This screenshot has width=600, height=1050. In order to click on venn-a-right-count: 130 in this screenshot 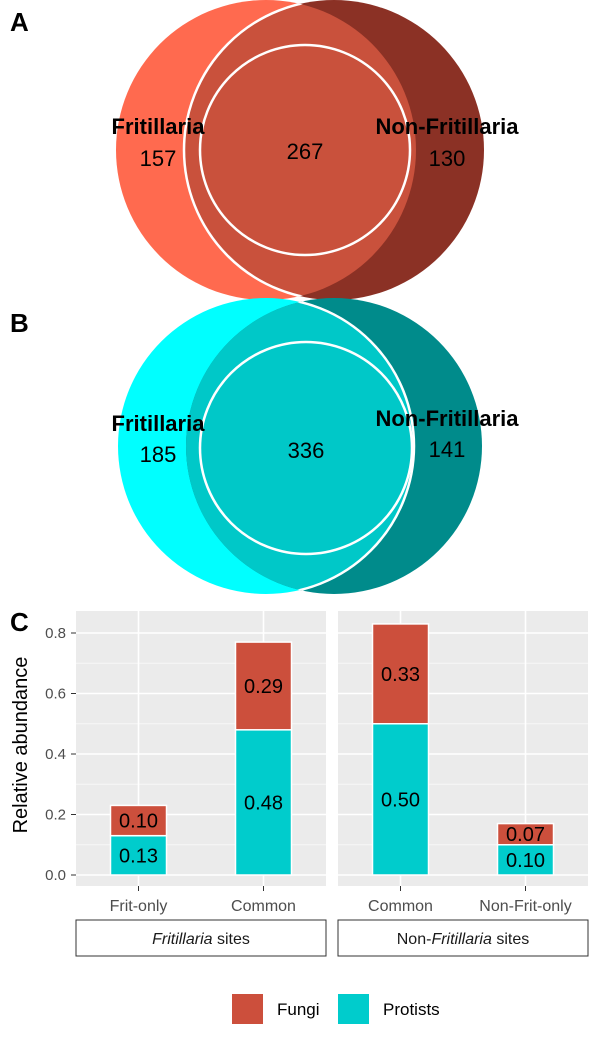, I will do `click(447, 158)`.